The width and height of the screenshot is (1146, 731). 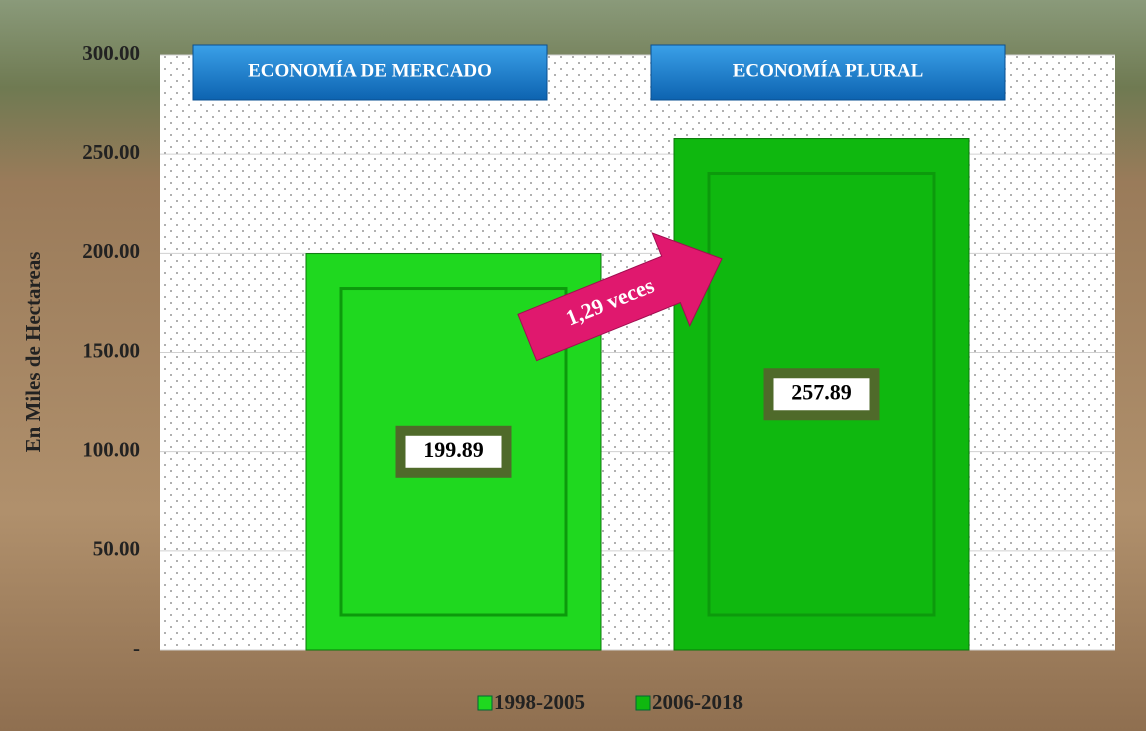 What do you see at coordinates (539, 702) in the screenshot?
I see `legend-label: 1998-2005` at bounding box center [539, 702].